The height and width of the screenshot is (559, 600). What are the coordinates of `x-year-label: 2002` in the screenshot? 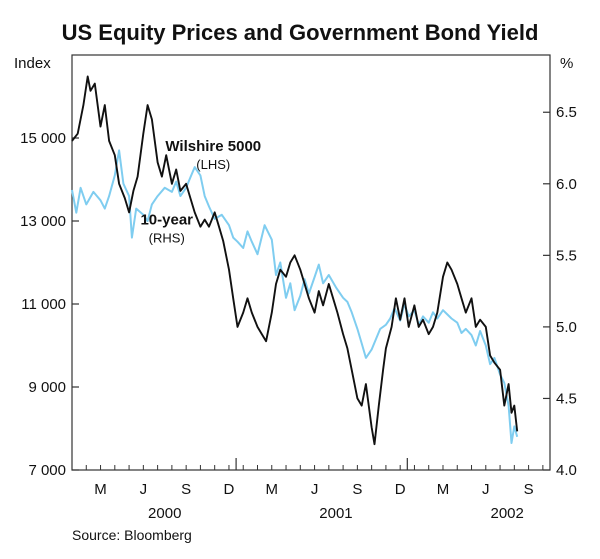 It's located at (507, 513).